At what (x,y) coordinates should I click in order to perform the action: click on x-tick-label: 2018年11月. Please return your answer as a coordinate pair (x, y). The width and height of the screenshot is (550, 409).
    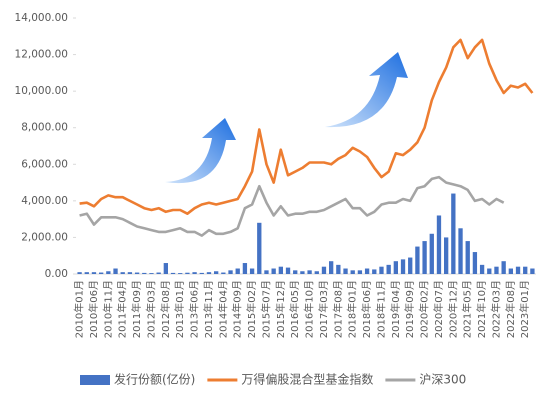
    Looking at the image, I should click on (380, 309).